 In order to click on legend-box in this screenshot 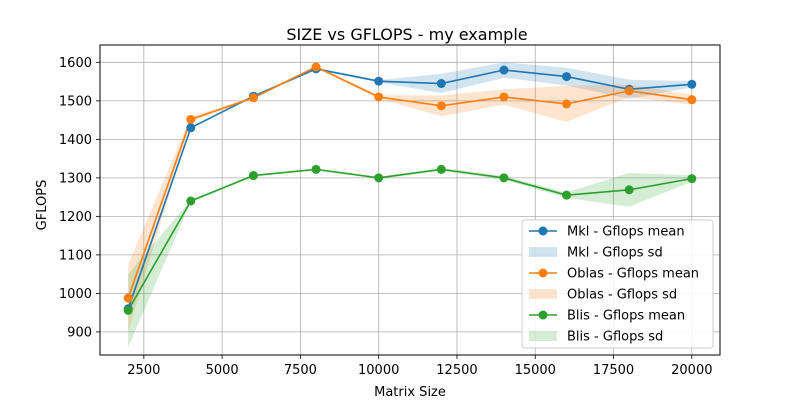, I will do `click(617, 284)`.